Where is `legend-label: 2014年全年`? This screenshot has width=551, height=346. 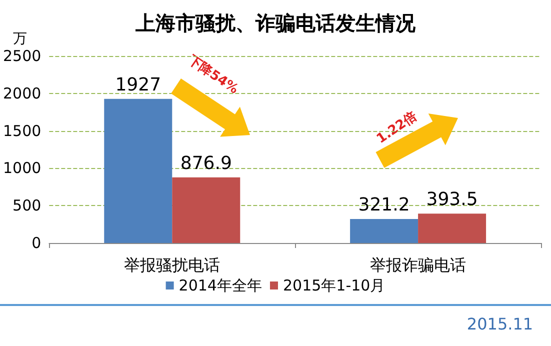
legend-label: 2014年全年 is located at coordinates (220, 285).